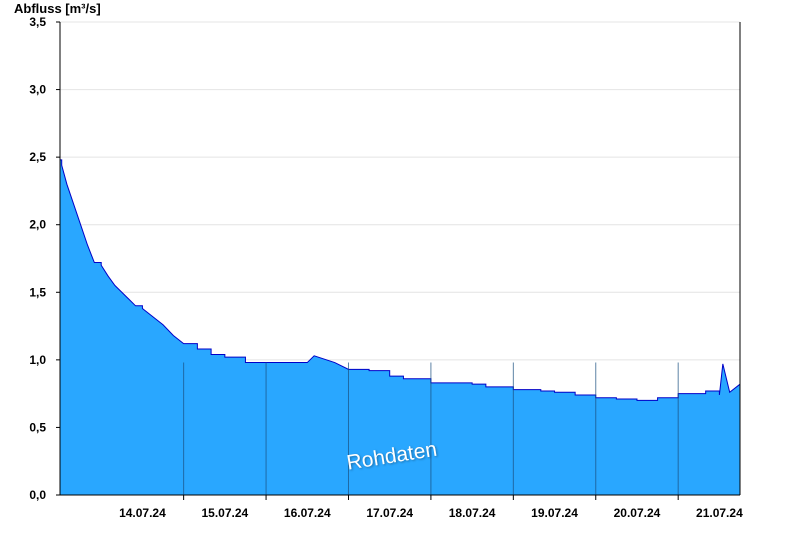 The image size is (800, 550). Describe the element at coordinates (37, 360) in the screenshot. I see `y-tick-label: 1,0` at that location.